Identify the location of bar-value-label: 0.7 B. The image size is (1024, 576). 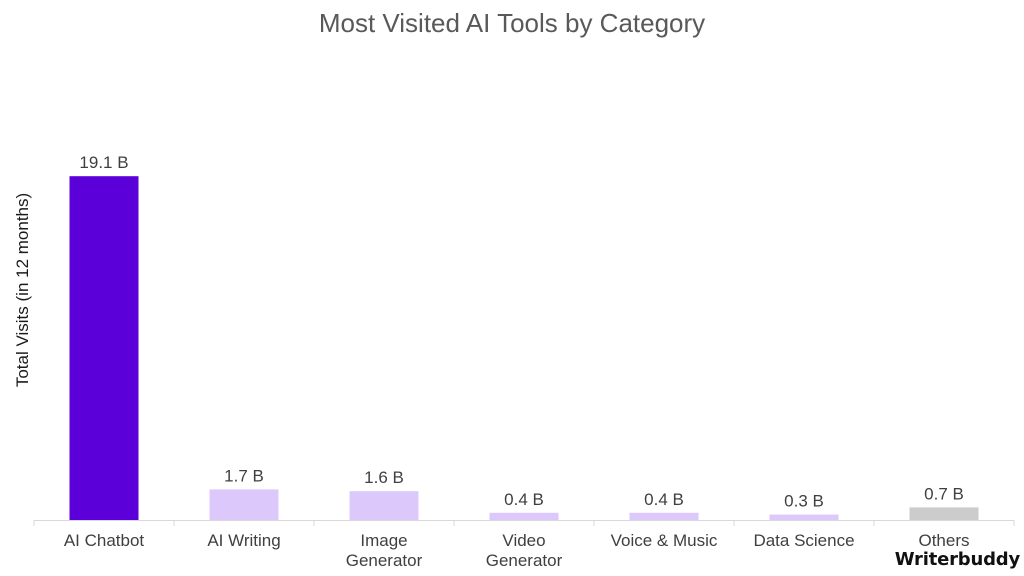
(944, 493).